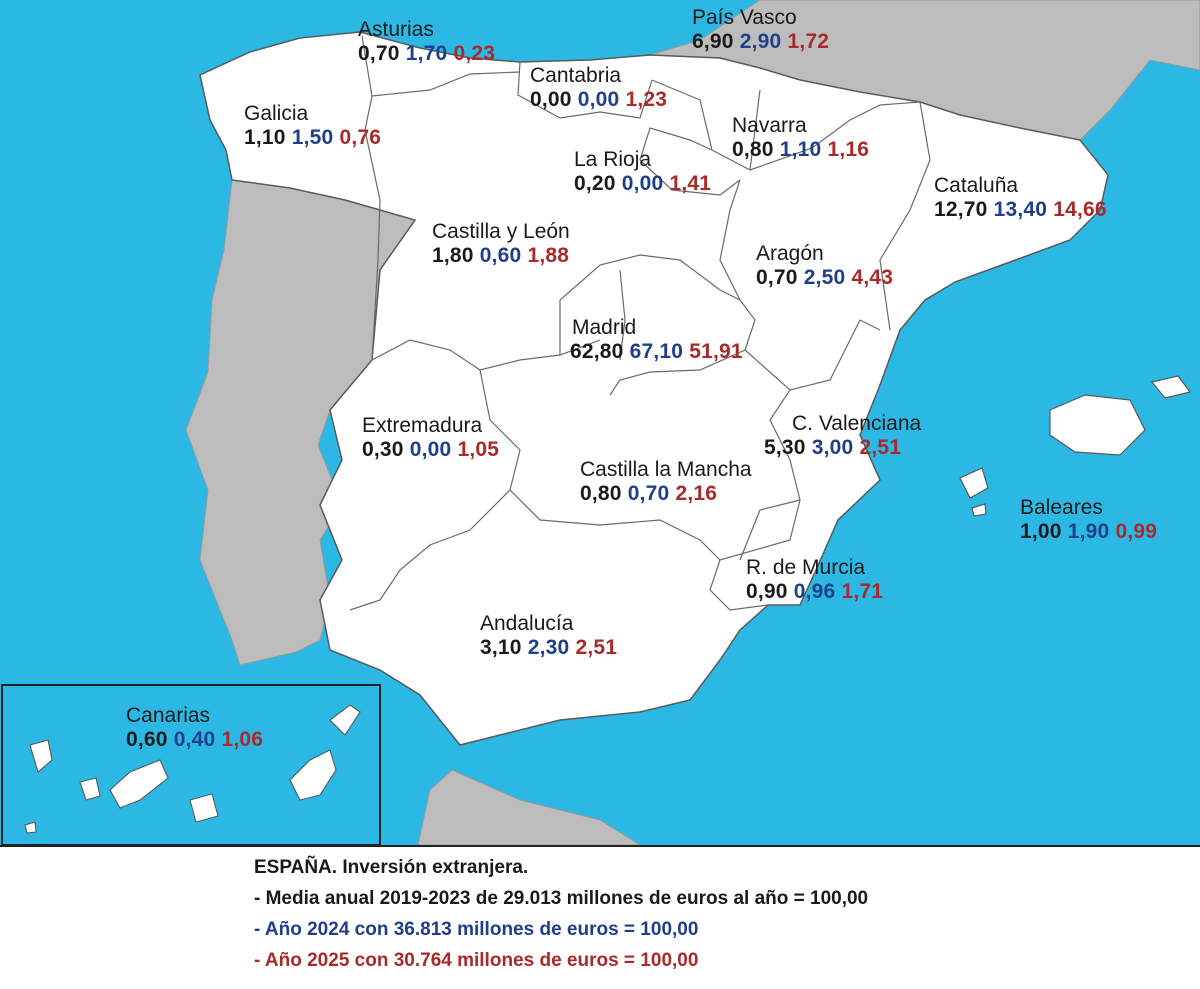 The height and width of the screenshot is (989, 1200). I want to click on region-label: Canarias 0,60 0,40 1,06, so click(194, 728).